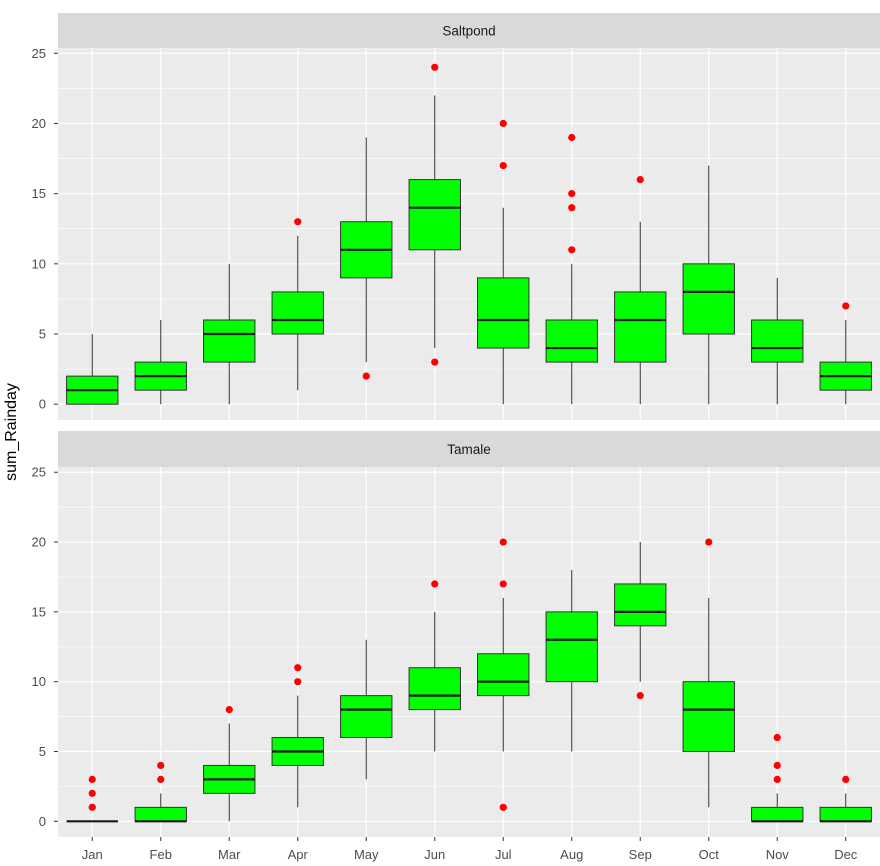 The height and width of the screenshot is (866, 880). What do you see at coordinates (434, 854) in the screenshot?
I see `x-tick-label: Jun` at bounding box center [434, 854].